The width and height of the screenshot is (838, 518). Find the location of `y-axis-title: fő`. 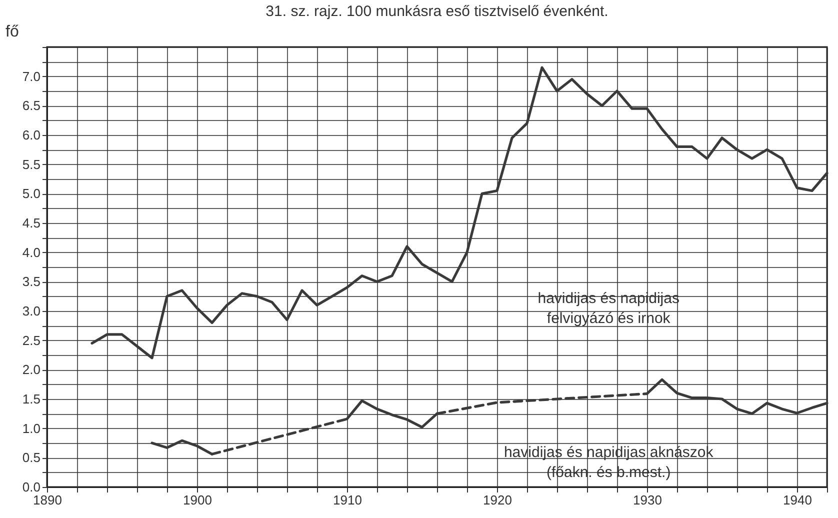

y-axis-title: fő is located at coordinates (12, 32).